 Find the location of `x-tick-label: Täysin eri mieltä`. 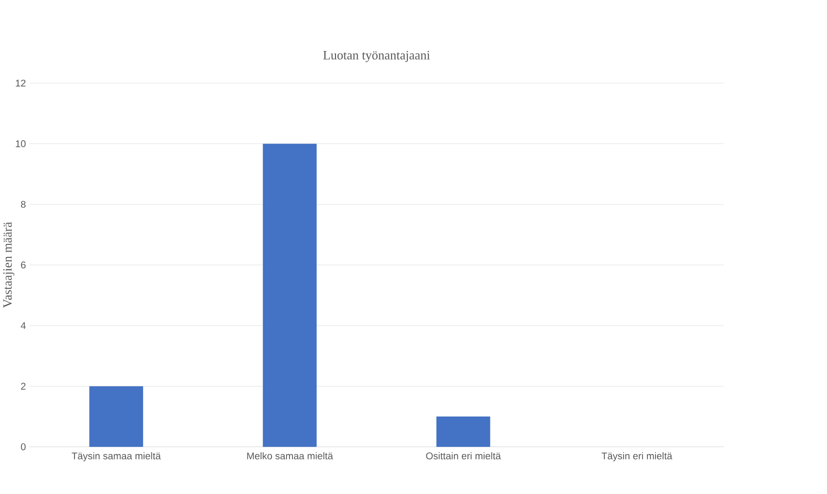

x-tick-label: Täysin eri mieltä is located at coordinates (637, 457).